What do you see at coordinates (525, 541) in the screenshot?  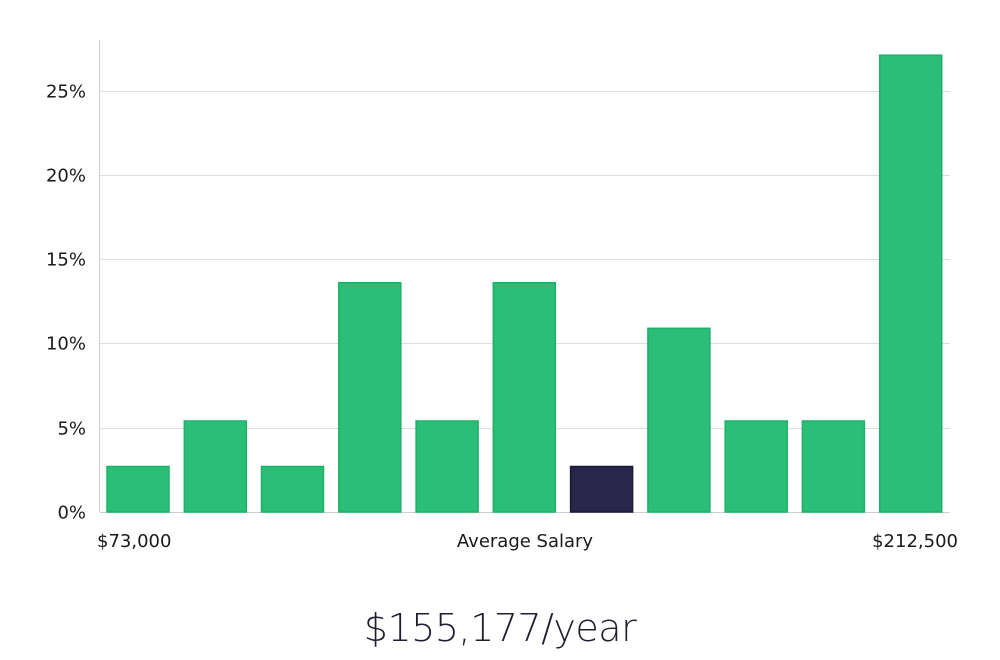 I see `x-axis-label: Average Salary` at bounding box center [525, 541].